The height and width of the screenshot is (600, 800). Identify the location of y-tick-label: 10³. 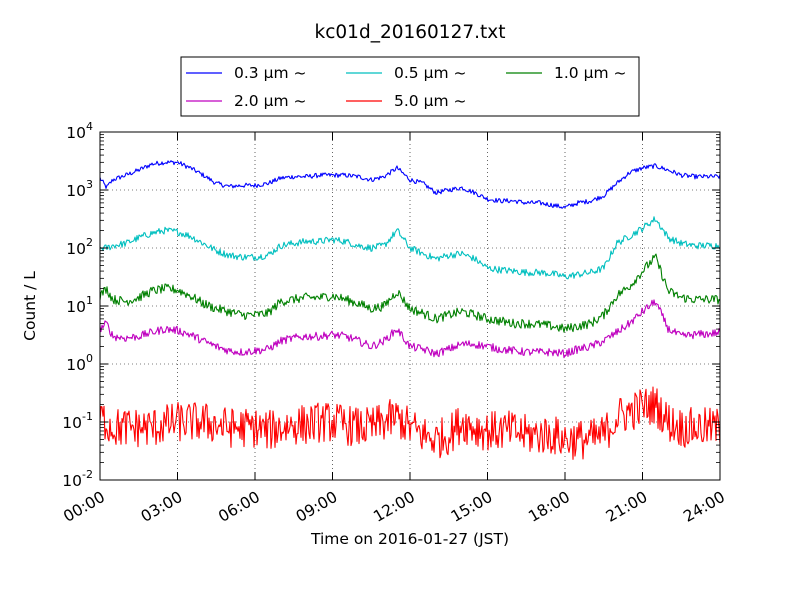
(79, 189).